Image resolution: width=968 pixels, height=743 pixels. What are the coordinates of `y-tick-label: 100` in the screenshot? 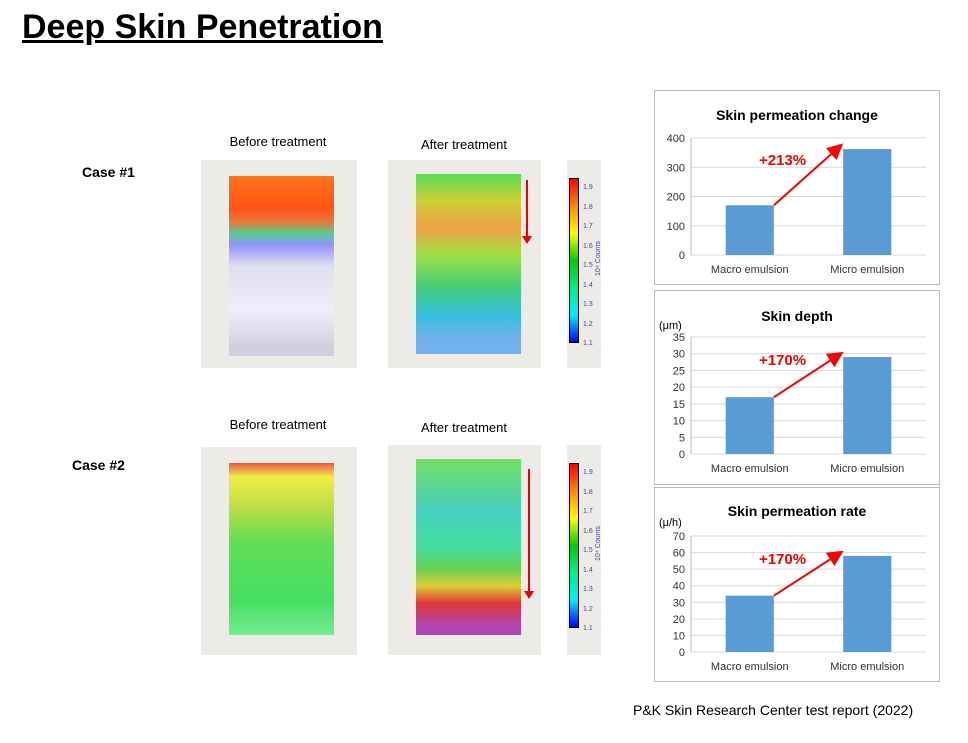 It's located at (676, 227).